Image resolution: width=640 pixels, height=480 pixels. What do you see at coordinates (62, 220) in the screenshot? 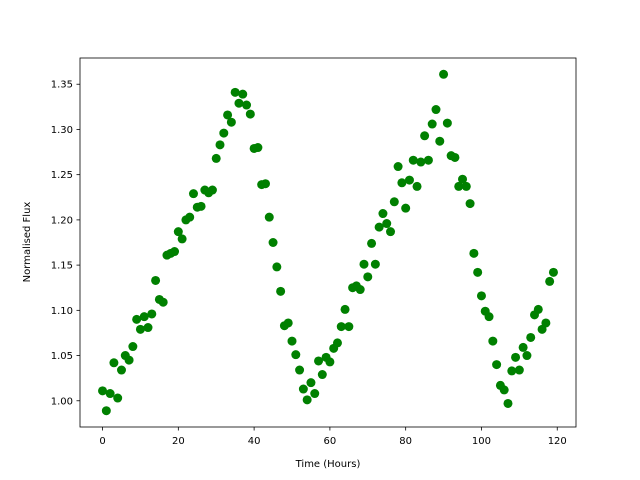
I see `y-tick-label: 1.20` at bounding box center [62, 220].